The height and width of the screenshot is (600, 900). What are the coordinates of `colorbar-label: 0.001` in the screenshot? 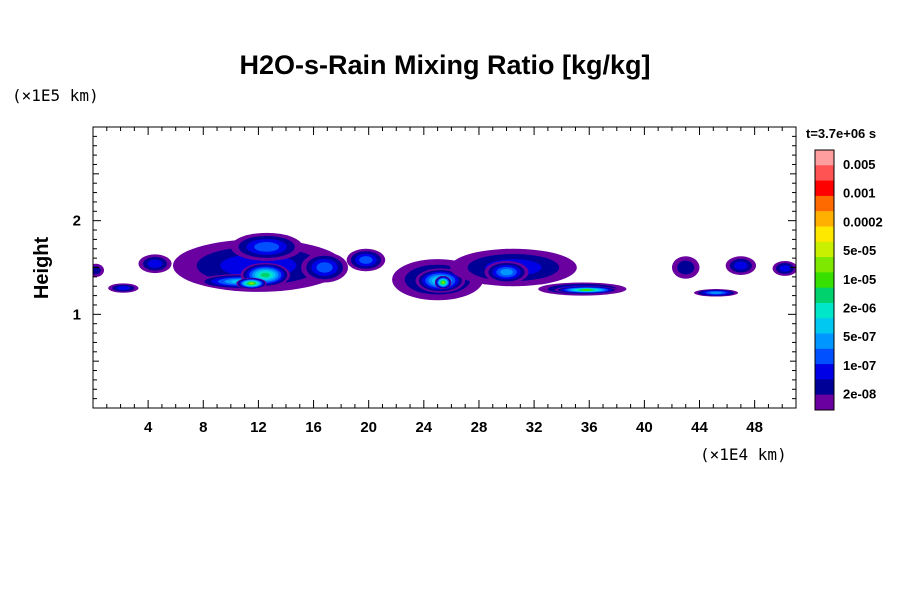 It's located at (859, 193).